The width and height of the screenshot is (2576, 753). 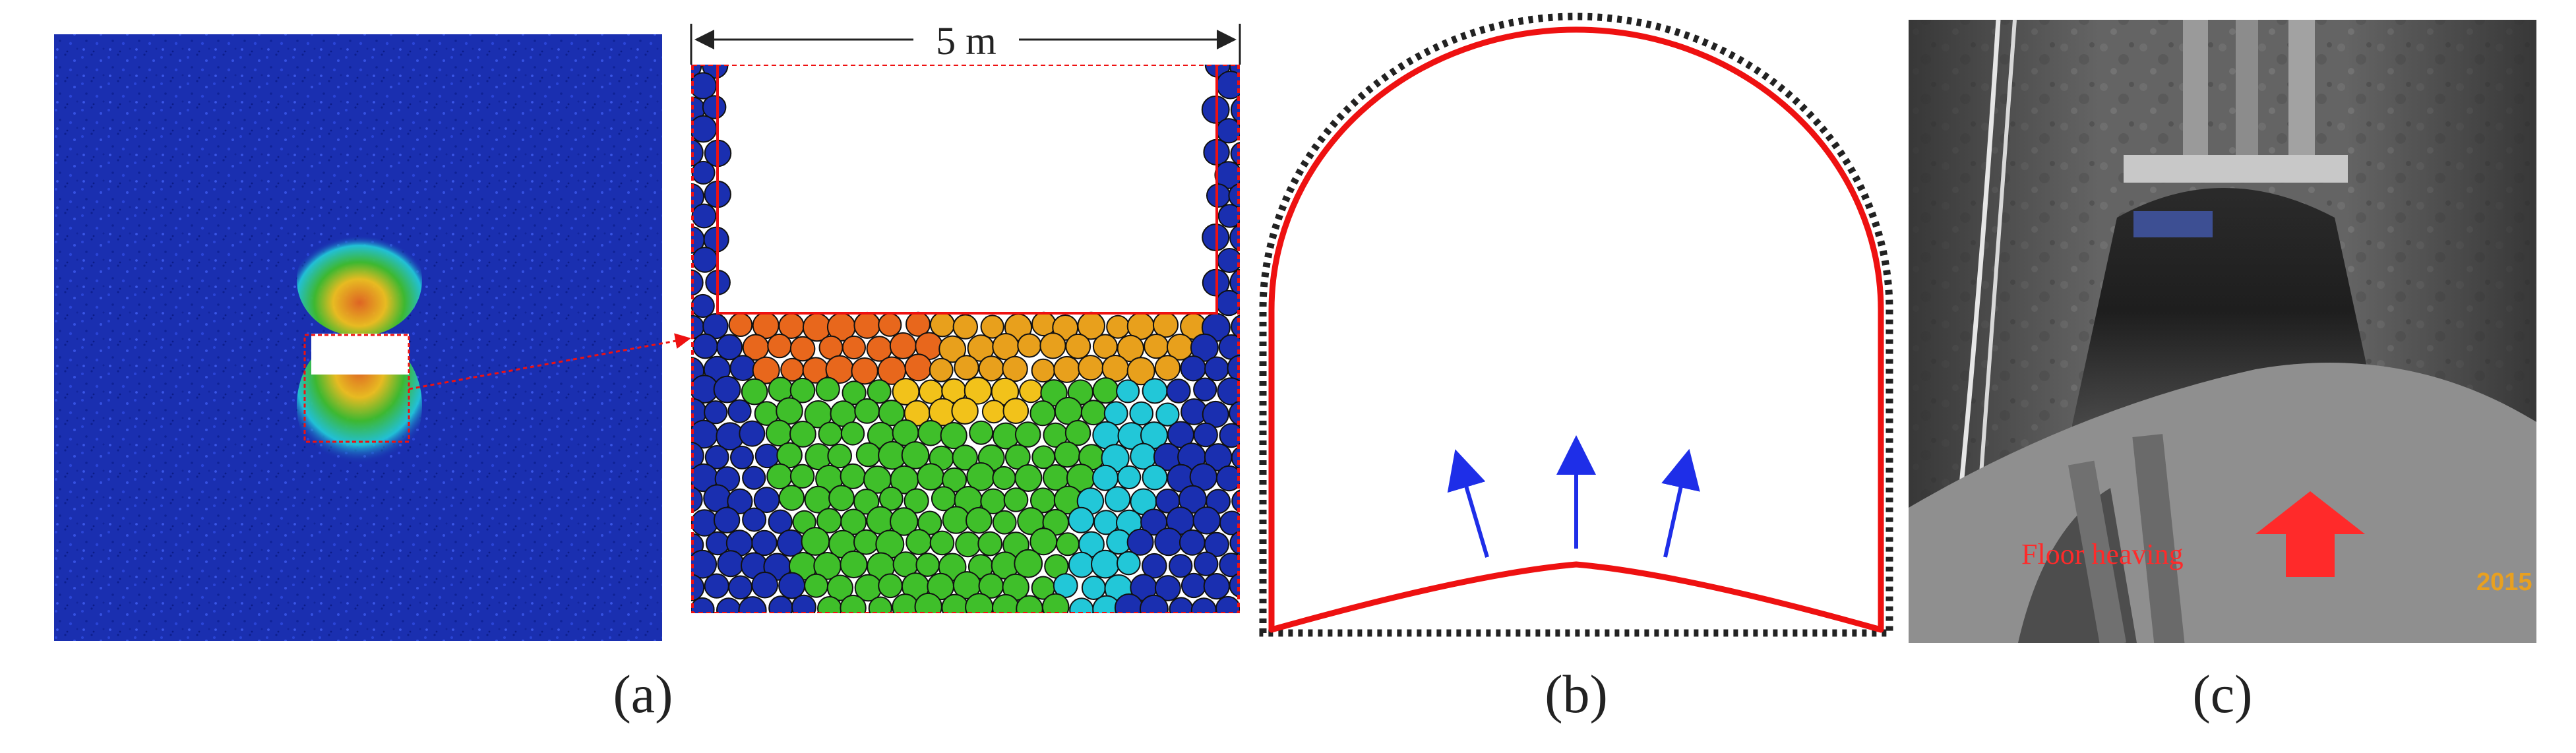 I want to click on year-stamp: 2015, so click(x=2504, y=582).